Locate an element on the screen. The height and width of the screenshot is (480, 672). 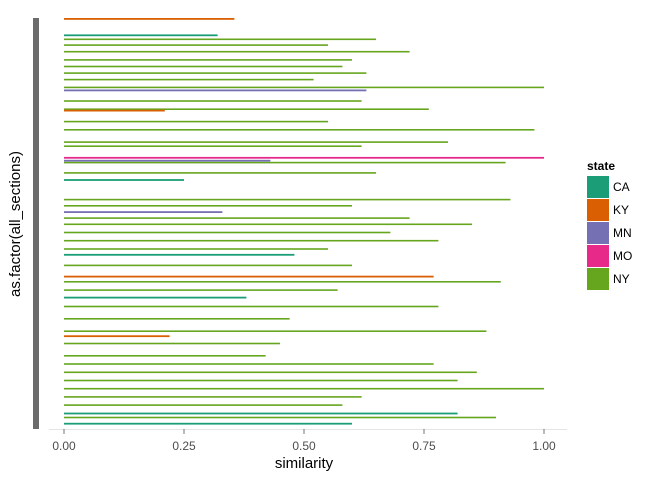
x-ticks: 0.00 0.25 0.50 0.75 1.00 is located at coordinates (304, 441).